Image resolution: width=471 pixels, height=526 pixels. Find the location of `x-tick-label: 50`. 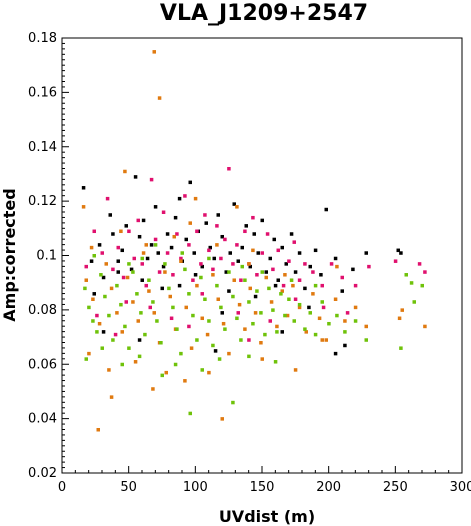

x-tick-label: 50 is located at coordinates (128, 487).